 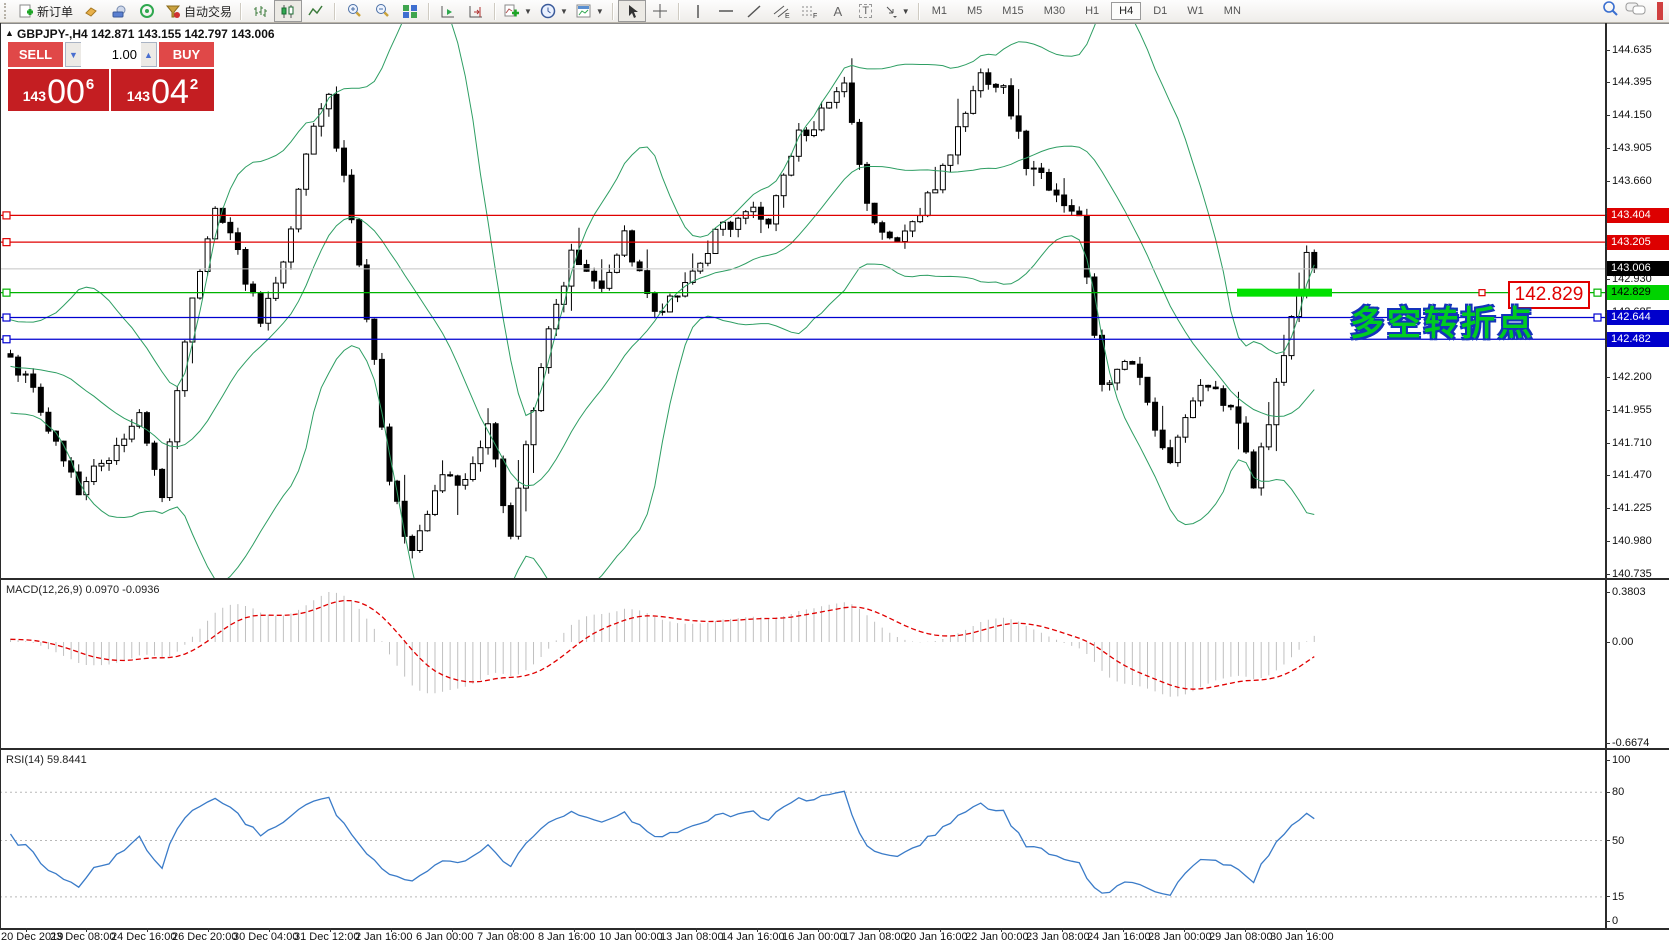 What do you see at coordinates (1058, 937) in the screenshot?
I see `time-axis-label: 23 Jan 08:00` at bounding box center [1058, 937].